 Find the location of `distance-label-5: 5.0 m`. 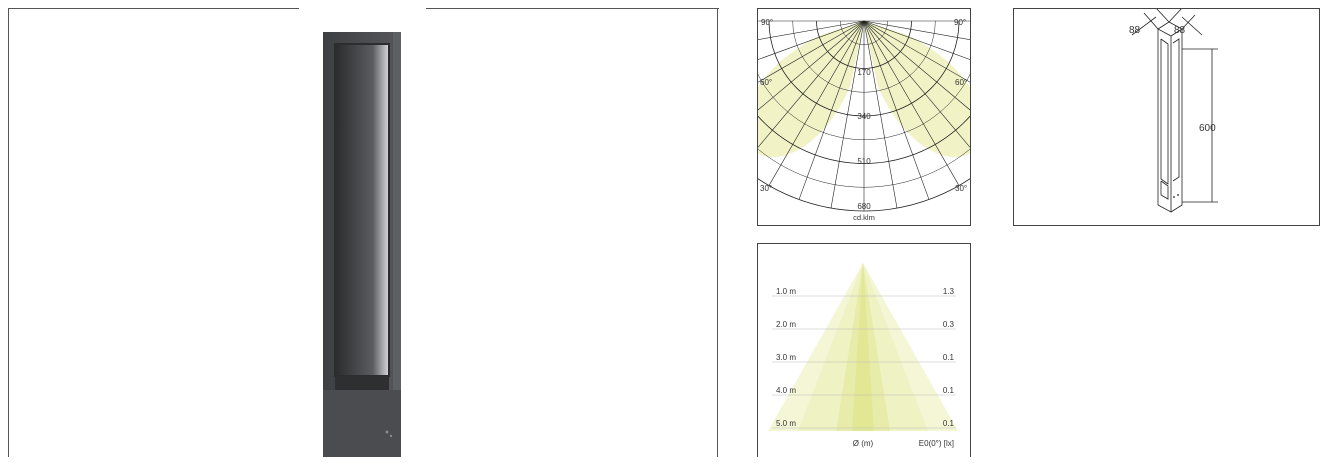

distance-label-5: 5.0 m is located at coordinates (786, 423).